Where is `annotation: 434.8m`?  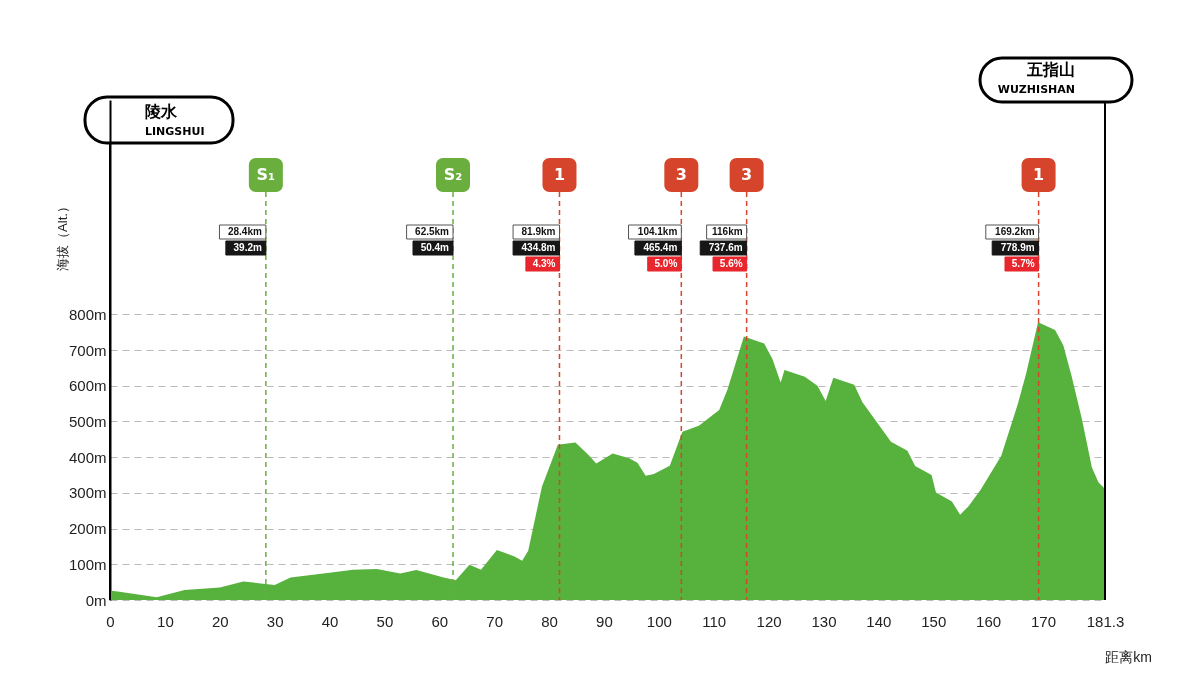
annotation: 434.8m is located at coordinates (538, 247).